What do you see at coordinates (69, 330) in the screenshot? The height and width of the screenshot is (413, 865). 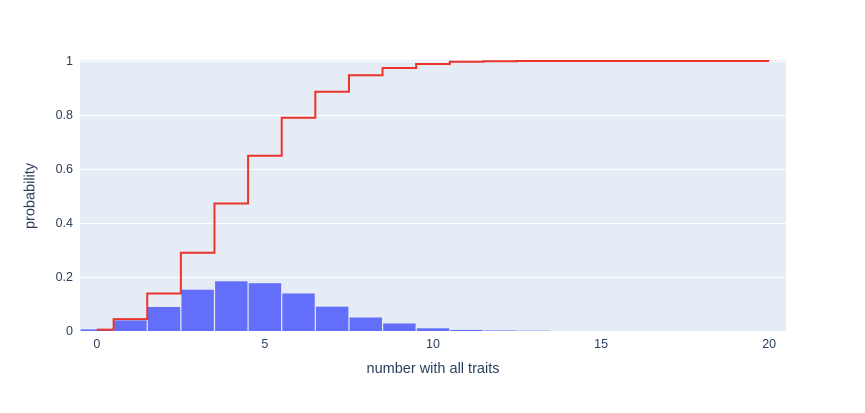 I see `y-tick-label: 0` at bounding box center [69, 330].